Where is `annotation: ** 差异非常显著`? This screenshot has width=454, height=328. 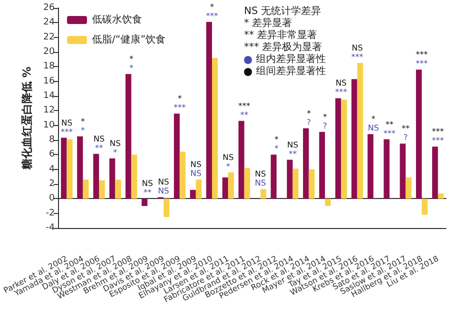 annotation: ** 差异非常显著 is located at coordinates (281, 36).